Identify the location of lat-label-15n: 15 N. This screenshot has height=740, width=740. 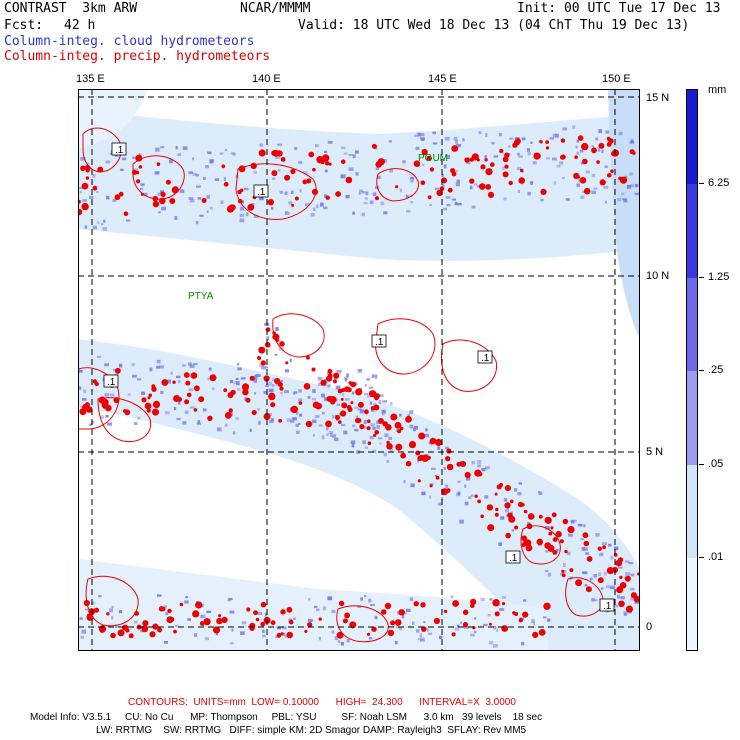
(658, 98).